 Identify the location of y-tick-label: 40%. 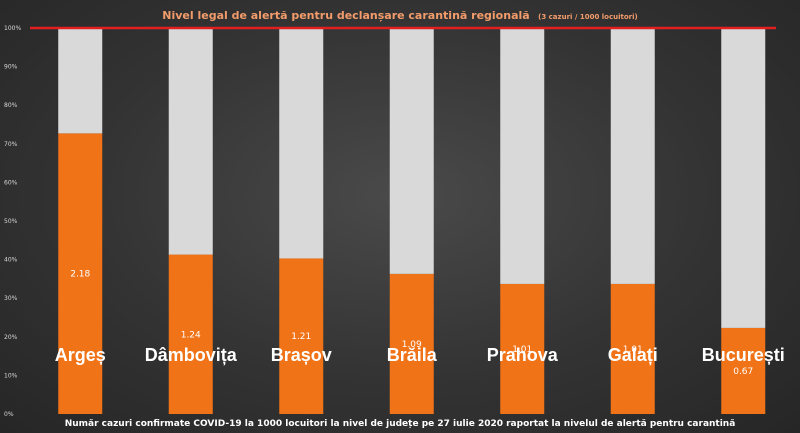
(11, 260).